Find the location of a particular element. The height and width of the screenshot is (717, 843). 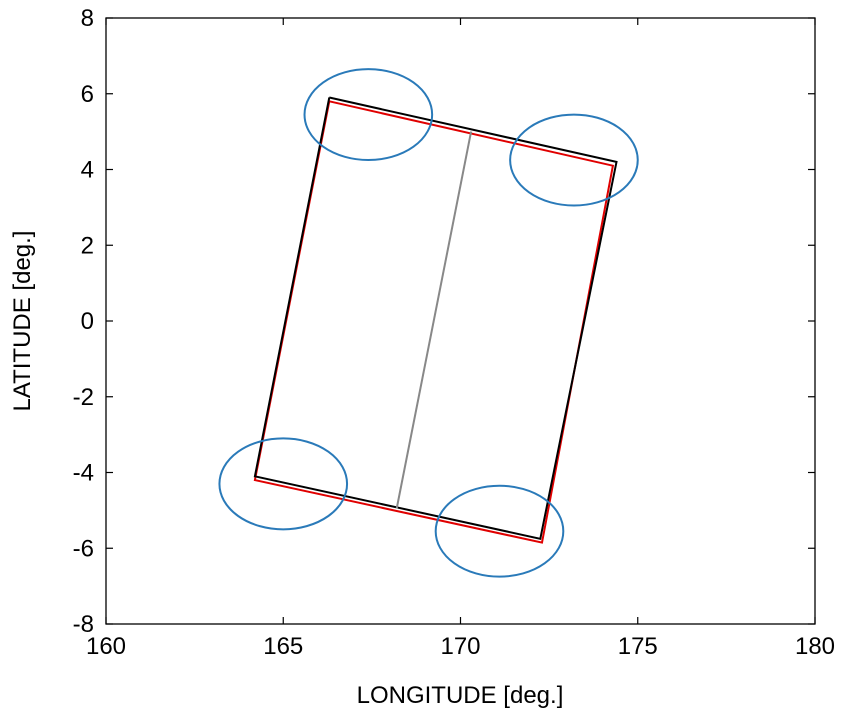

y-tick-label: -4 is located at coordinates (83, 473).